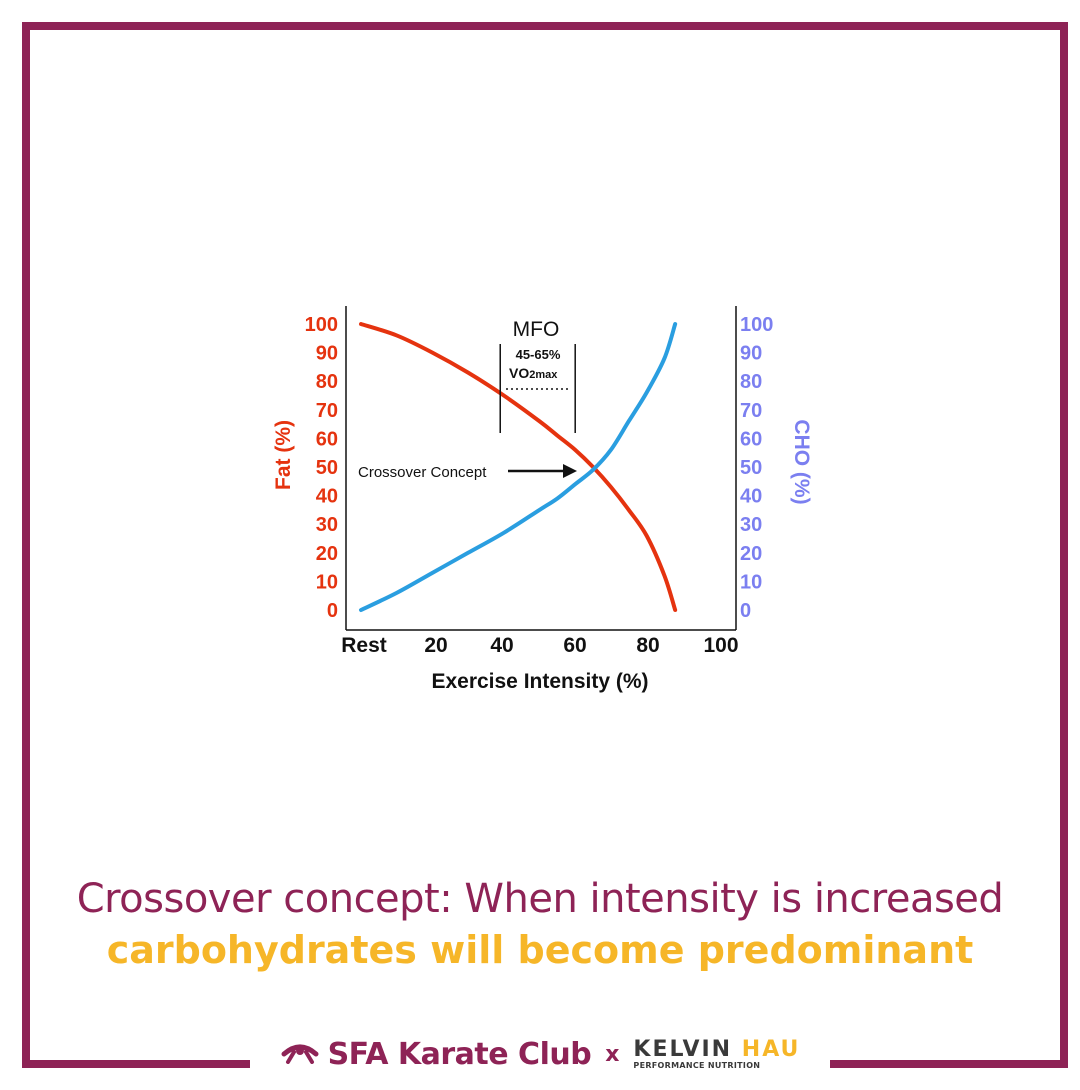  What do you see at coordinates (364, 645) in the screenshot?
I see `x-tick-label: Rest` at bounding box center [364, 645].